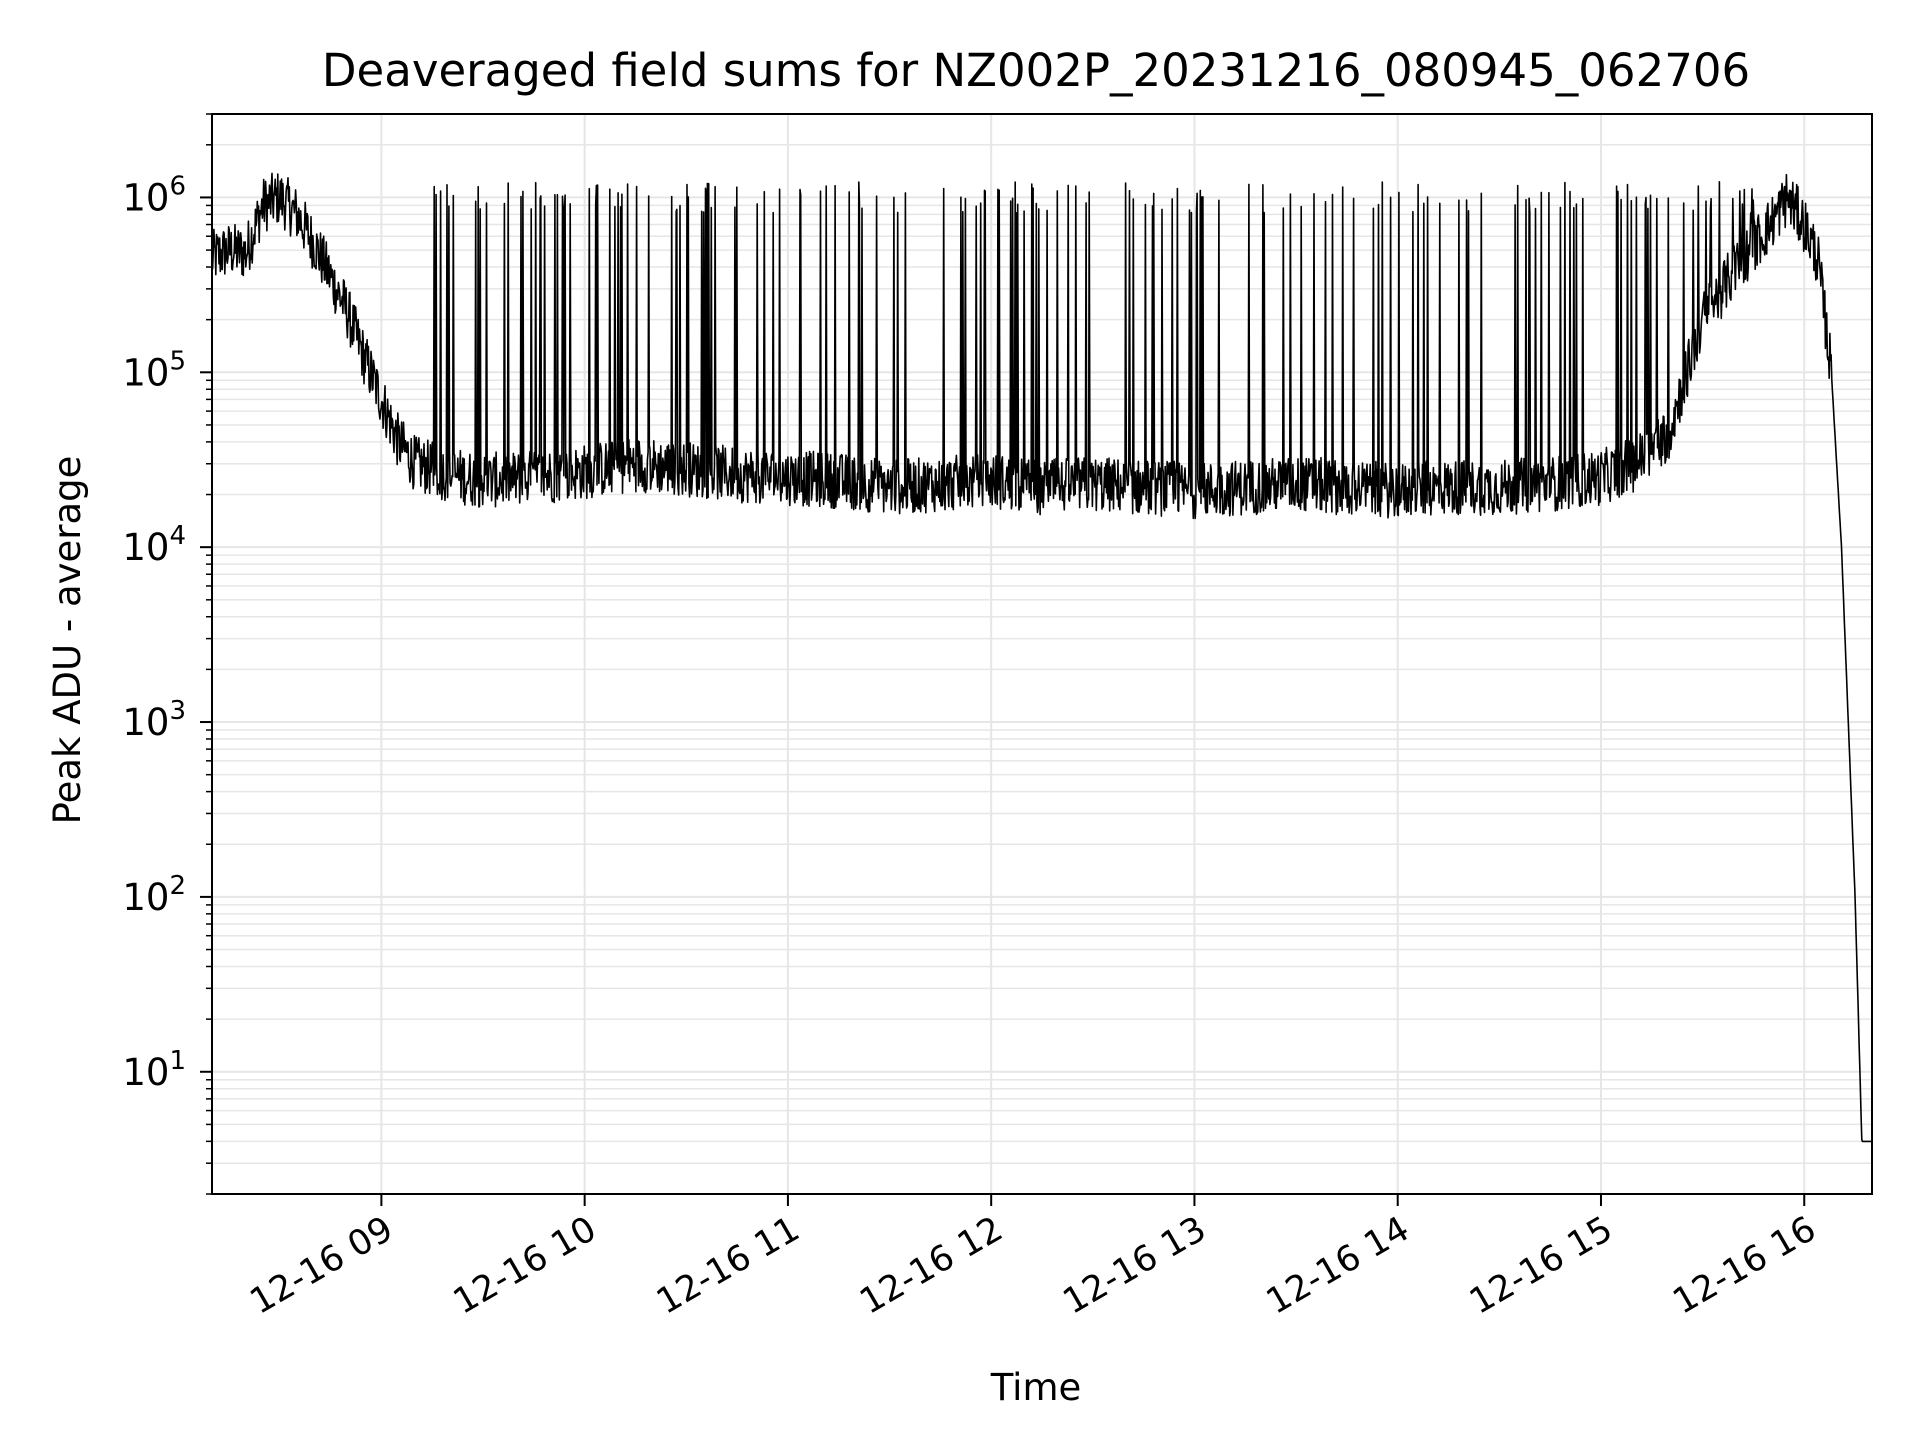 This screenshot has height=1445, width=1920. What do you see at coordinates (154, 720) in the screenshot?
I see `y-tick-label: 103` at bounding box center [154, 720].